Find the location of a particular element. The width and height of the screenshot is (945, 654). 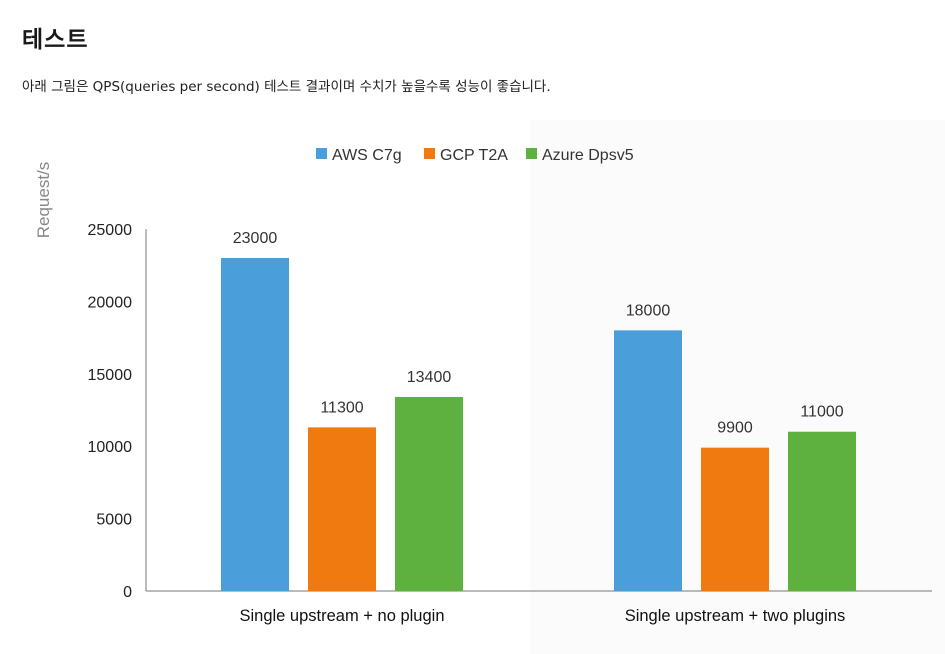

y-tick-label: 25000 is located at coordinates (110, 230).